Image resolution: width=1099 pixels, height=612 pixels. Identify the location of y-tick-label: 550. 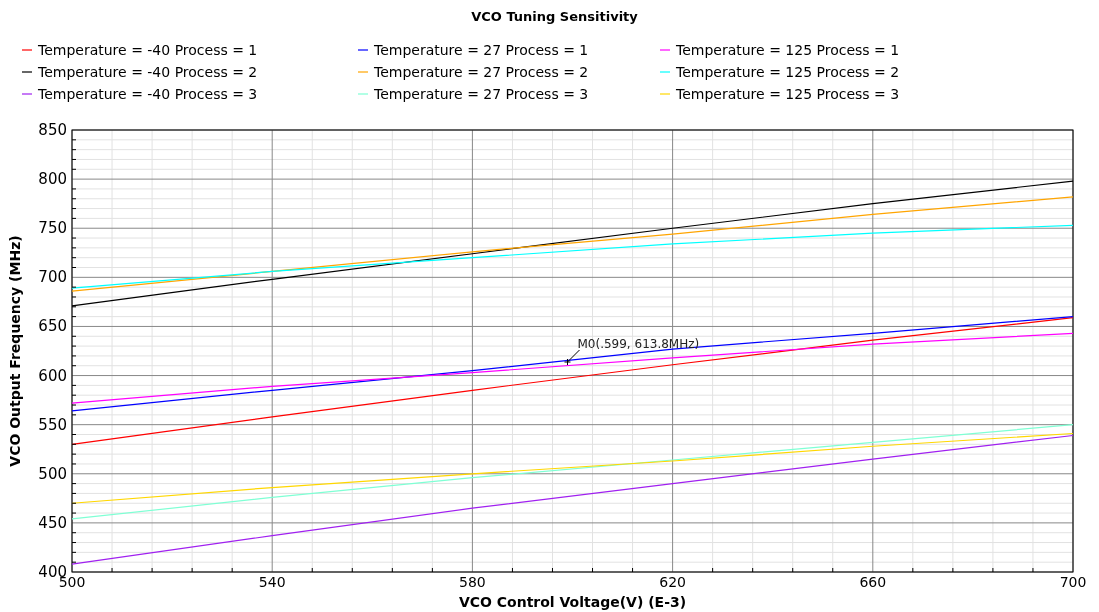
(52, 424).